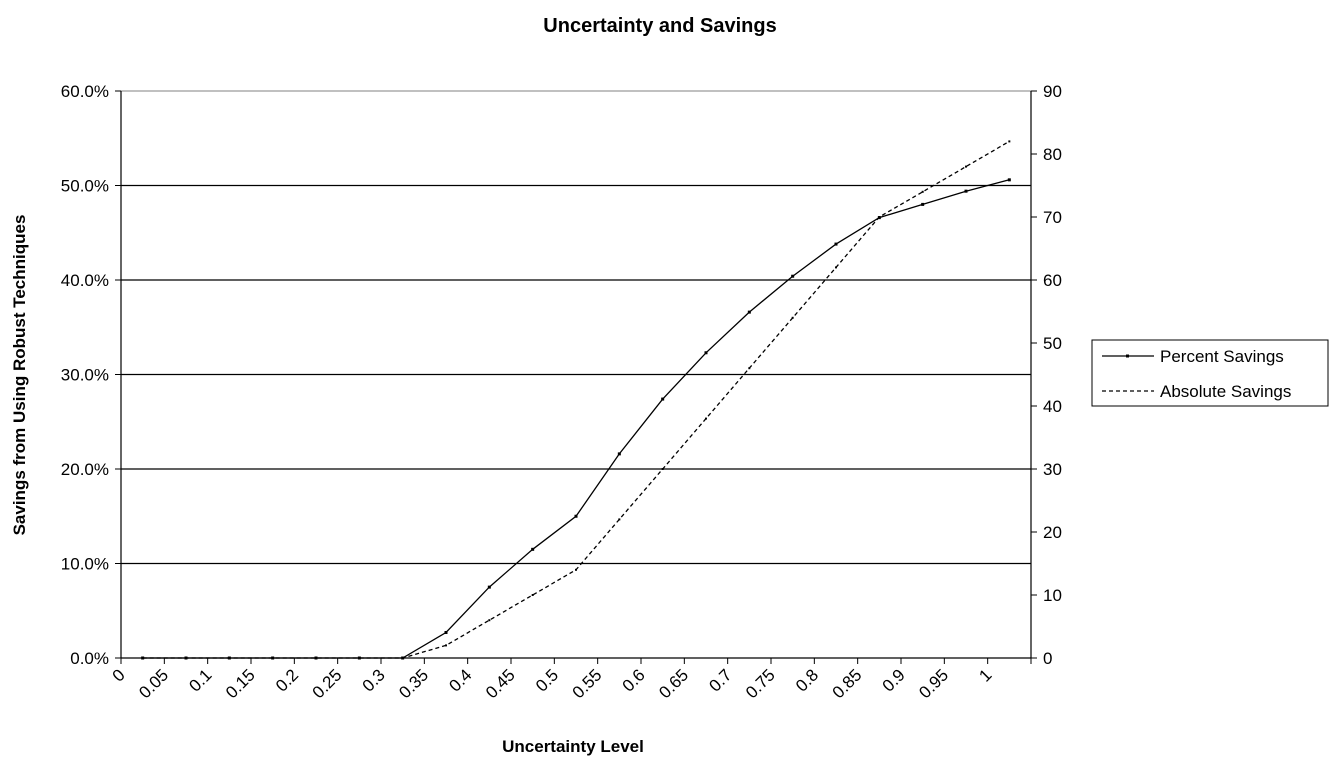 The width and height of the screenshot is (1342, 761). What do you see at coordinates (760, 683) in the screenshot?
I see `x-tick-label: 0.75` at bounding box center [760, 683].